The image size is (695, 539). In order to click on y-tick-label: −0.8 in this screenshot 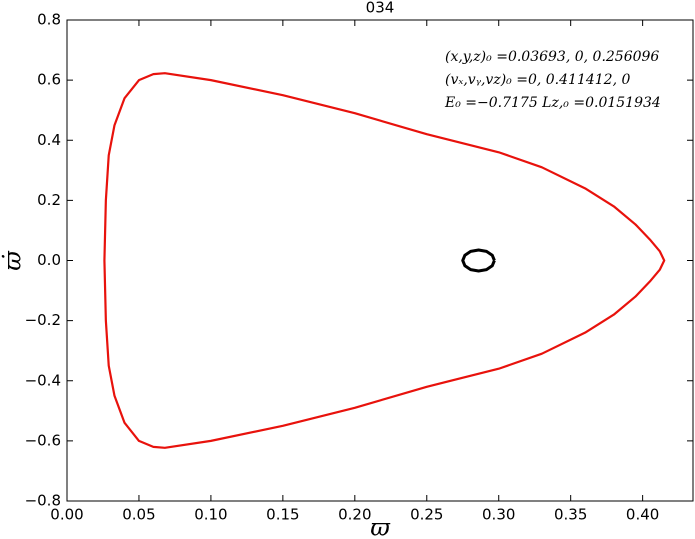, I will do `click(43, 501)`.